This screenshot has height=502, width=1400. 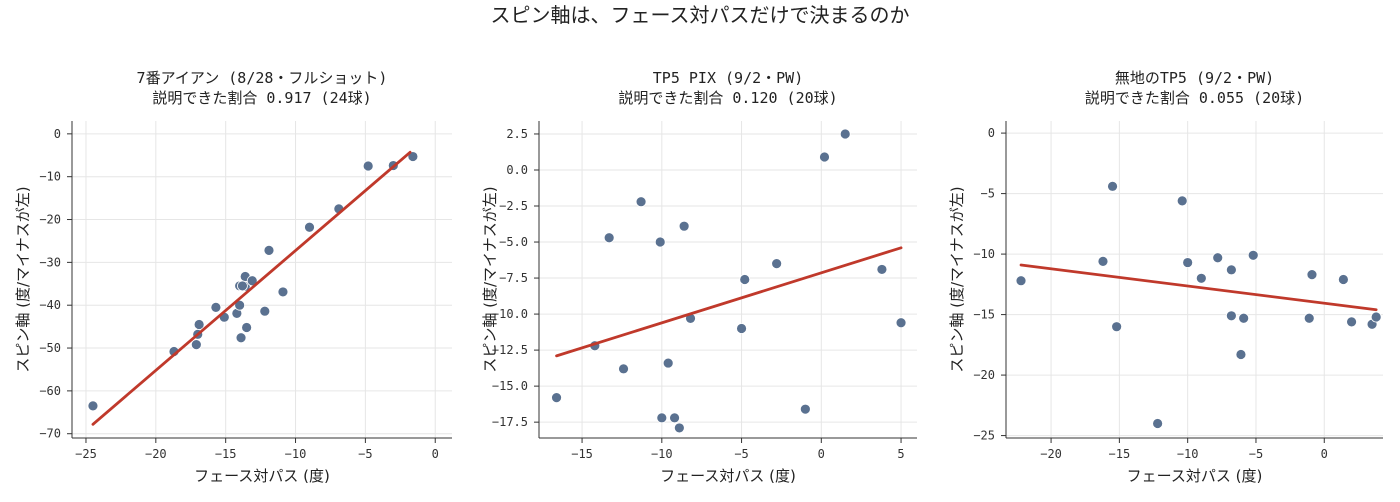 What do you see at coordinates (728, 78) in the screenshot?
I see `panel-title: TP5 PIX (9/2・PW)` at bounding box center [728, 78].